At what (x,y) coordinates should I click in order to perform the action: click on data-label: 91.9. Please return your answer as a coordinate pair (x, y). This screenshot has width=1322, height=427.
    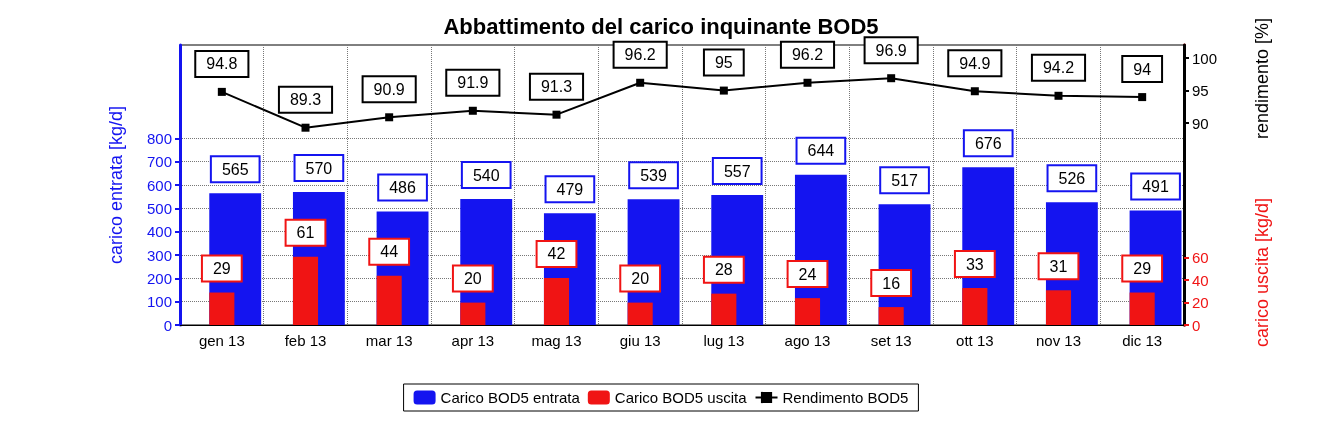
    Looking at the image, I should click on (473, 83).